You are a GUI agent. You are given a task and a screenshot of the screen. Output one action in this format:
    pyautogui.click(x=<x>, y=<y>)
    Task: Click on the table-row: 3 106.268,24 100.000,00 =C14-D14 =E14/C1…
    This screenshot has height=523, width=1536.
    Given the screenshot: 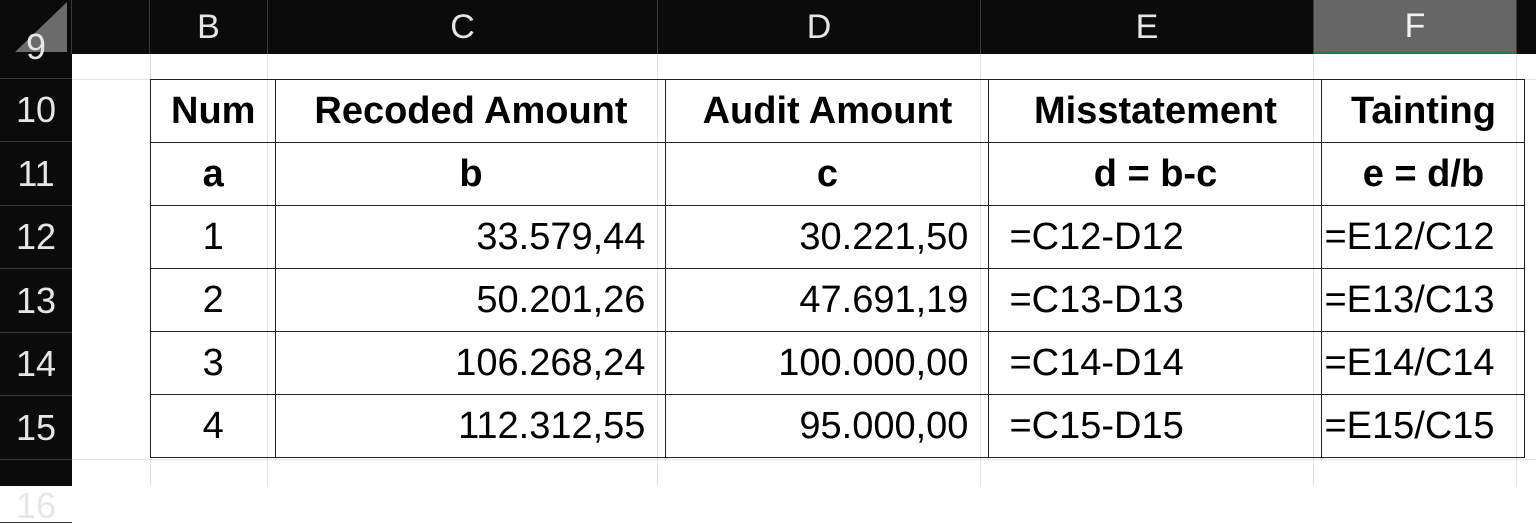 What is the action you would take?
    pyautogui.click(x=837, y=363)
    